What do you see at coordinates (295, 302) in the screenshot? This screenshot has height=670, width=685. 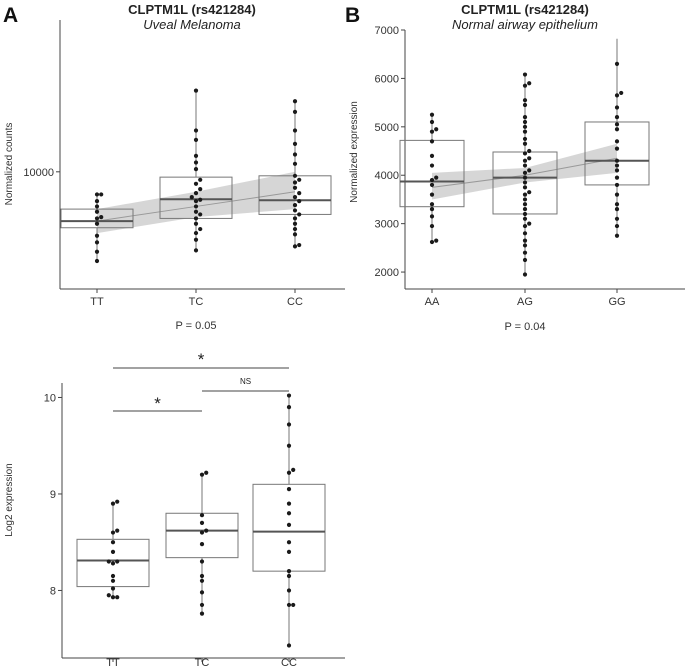 I see `chart-a-x-tick-label: CC` at bounding box center [295, 302].